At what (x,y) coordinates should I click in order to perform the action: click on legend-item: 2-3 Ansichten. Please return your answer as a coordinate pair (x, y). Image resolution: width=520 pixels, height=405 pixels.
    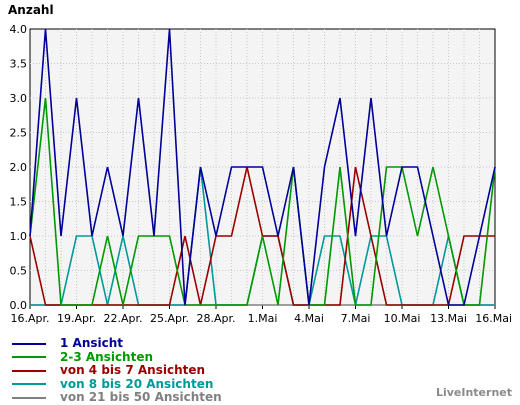
    Looking at the image, I should click on (83, 356).